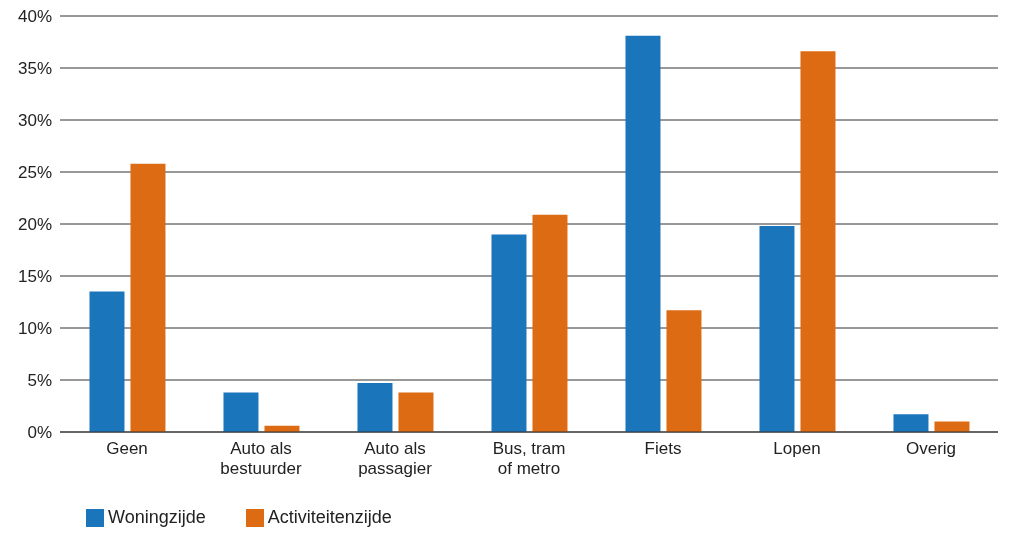 The width and height of the screenshot is (1011, 538). Describe the element at coordinates (39, 433) in the screenshot. I see `y-tick-label: 0%` at that location.